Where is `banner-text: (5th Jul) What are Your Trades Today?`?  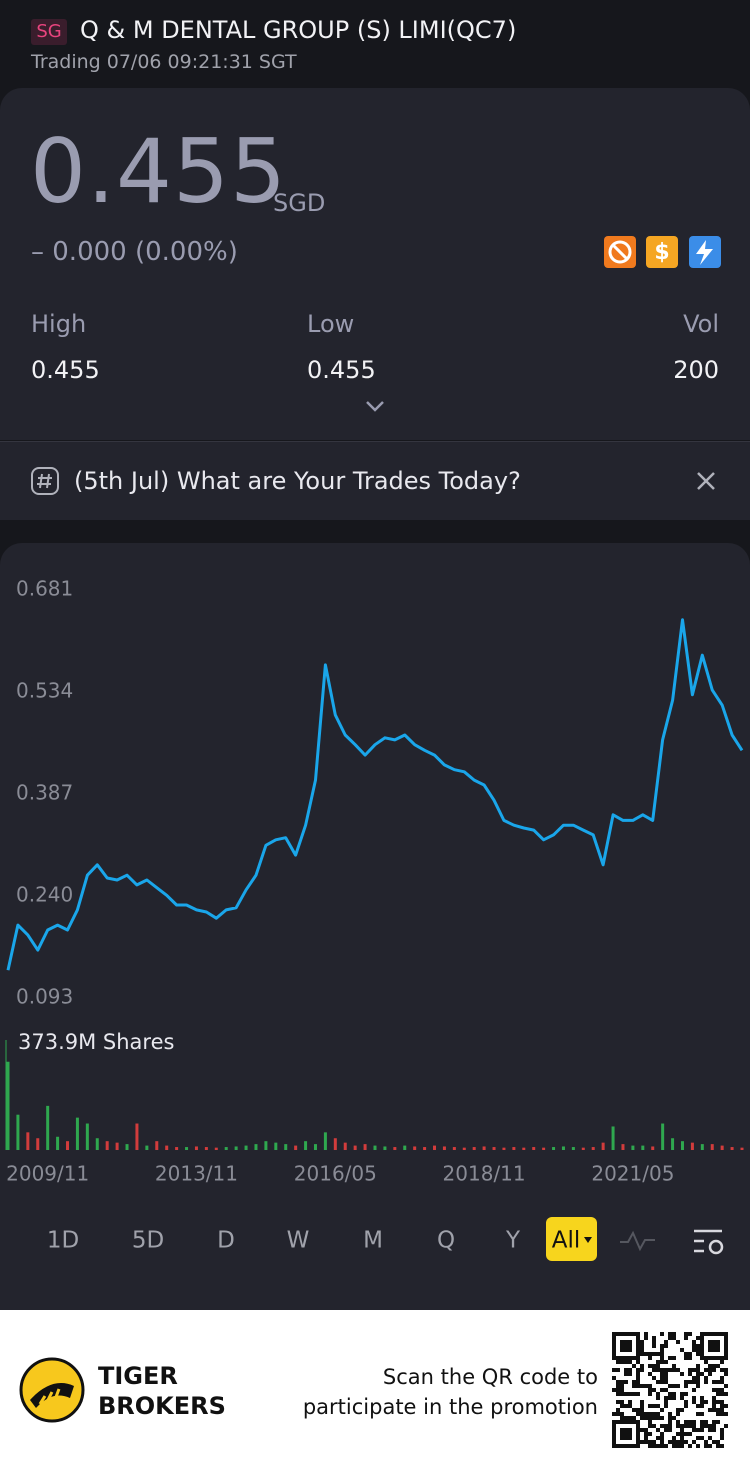
banner-text: (5th Jul) What are Your Trades Today? is located at coordinates (297, 481).